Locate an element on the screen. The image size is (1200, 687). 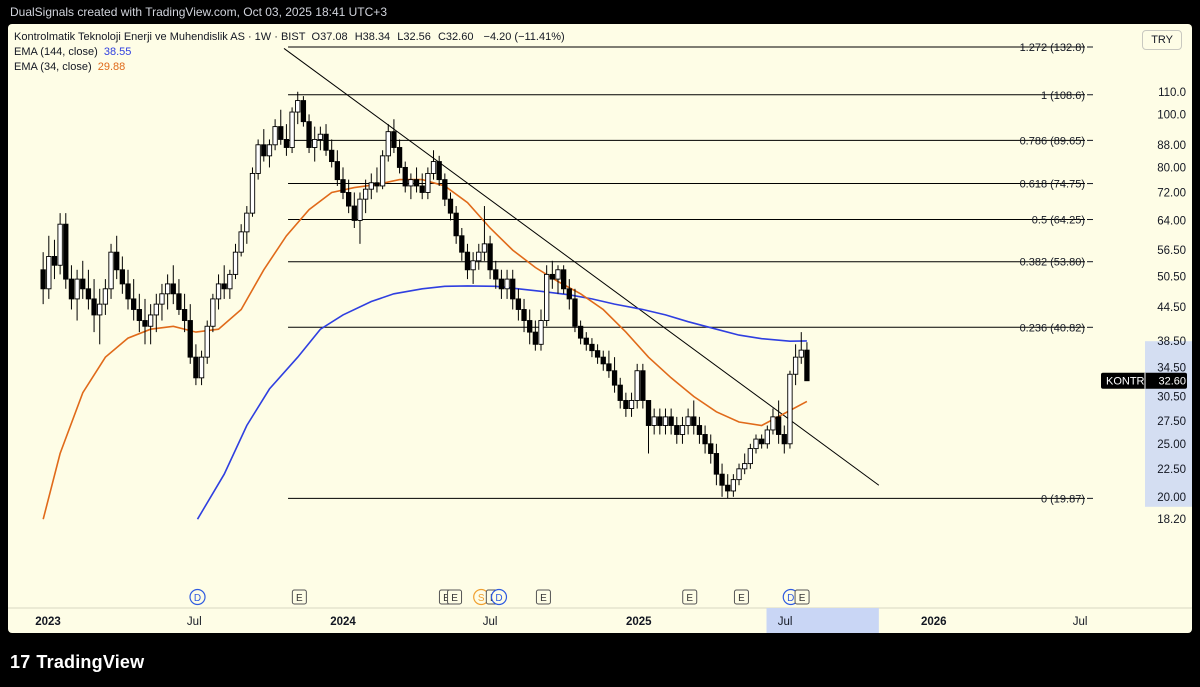
time-tick-label: Jul is located at coordinates (1080, 622).